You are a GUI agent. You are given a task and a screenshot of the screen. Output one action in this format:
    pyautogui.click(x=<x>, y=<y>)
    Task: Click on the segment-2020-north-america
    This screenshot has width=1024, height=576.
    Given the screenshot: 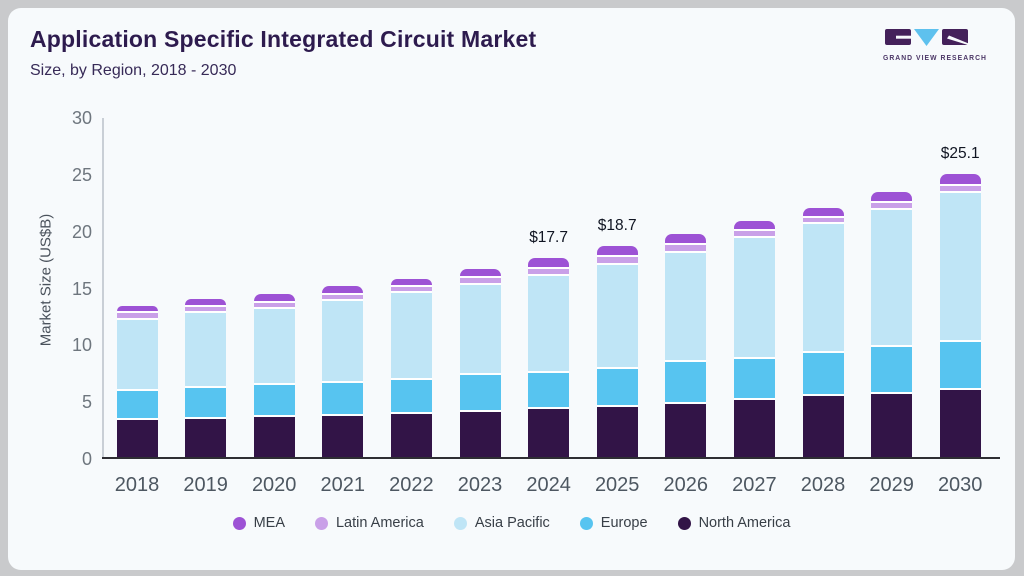 What is the action you would take?
    pyautogui.click(x=274, y=436)
    